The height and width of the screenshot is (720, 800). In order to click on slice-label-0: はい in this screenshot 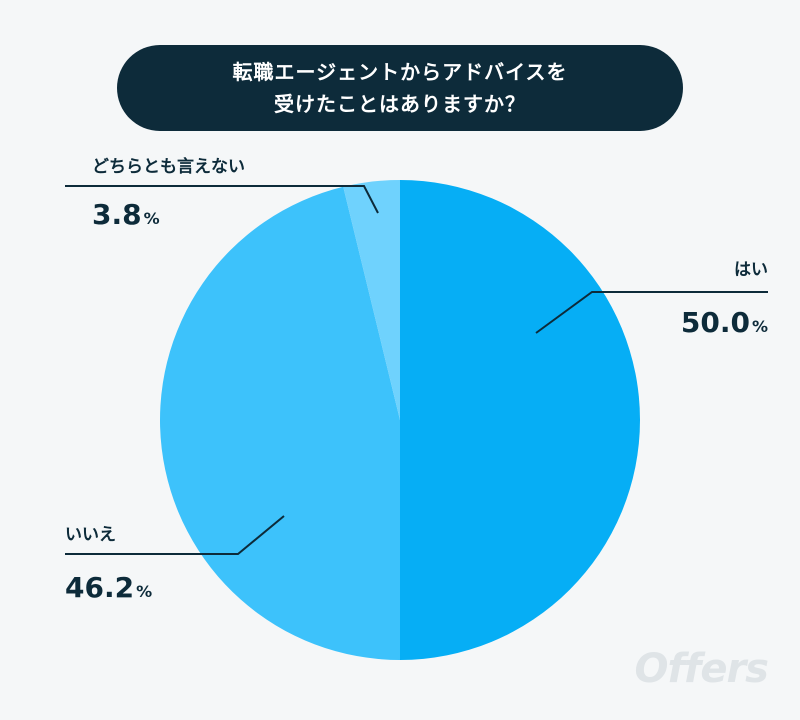, I will do `click(751, 270)`.